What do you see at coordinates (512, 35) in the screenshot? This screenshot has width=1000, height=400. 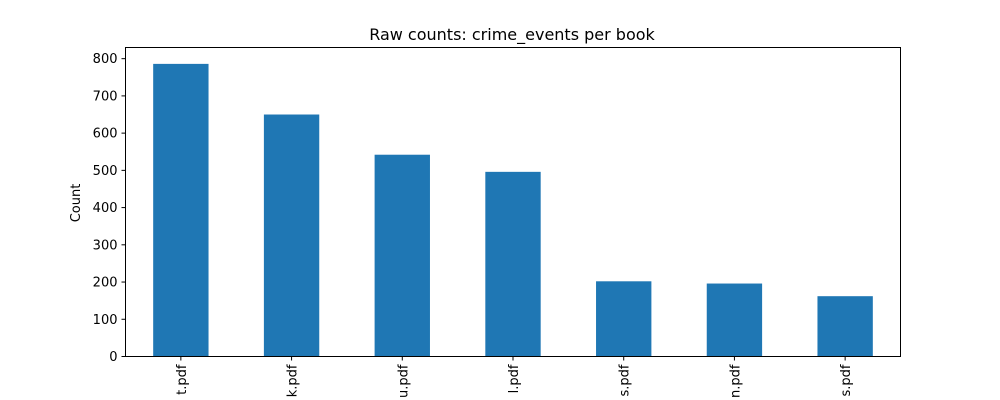 I see `chart-title: Raw counts: crime_events per book` at bounding box center [512, 35].